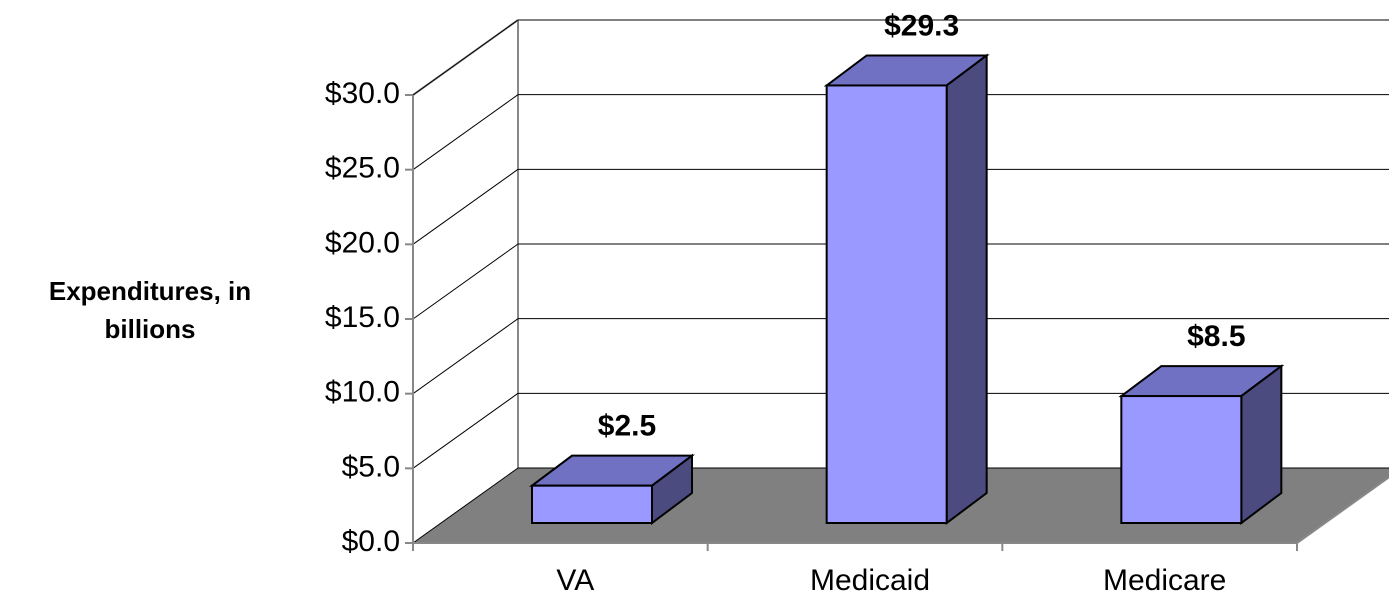 Image resolution: width=1389 pixels, height=600 pixels. What do you see at coordinates (362, 242) in the screenshot?
I see `y-tick-label: $20.0` at bounding box center [362, 242].